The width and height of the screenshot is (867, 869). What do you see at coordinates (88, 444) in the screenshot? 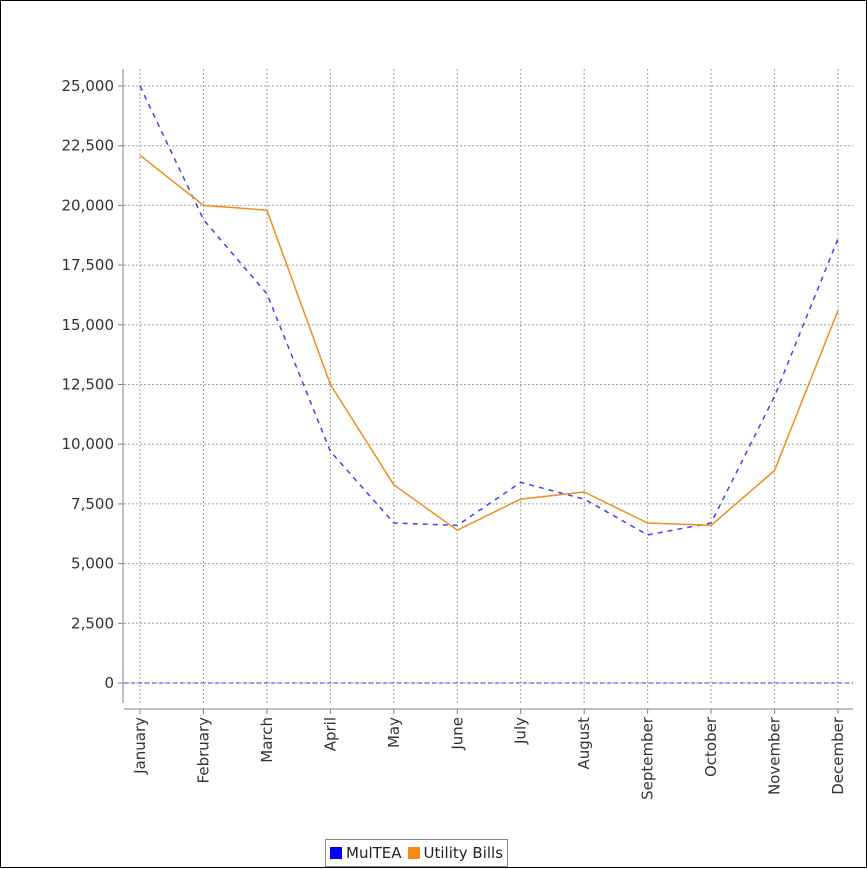
I see `y-tick-label: 10,000` at bounding box center [88, 444].